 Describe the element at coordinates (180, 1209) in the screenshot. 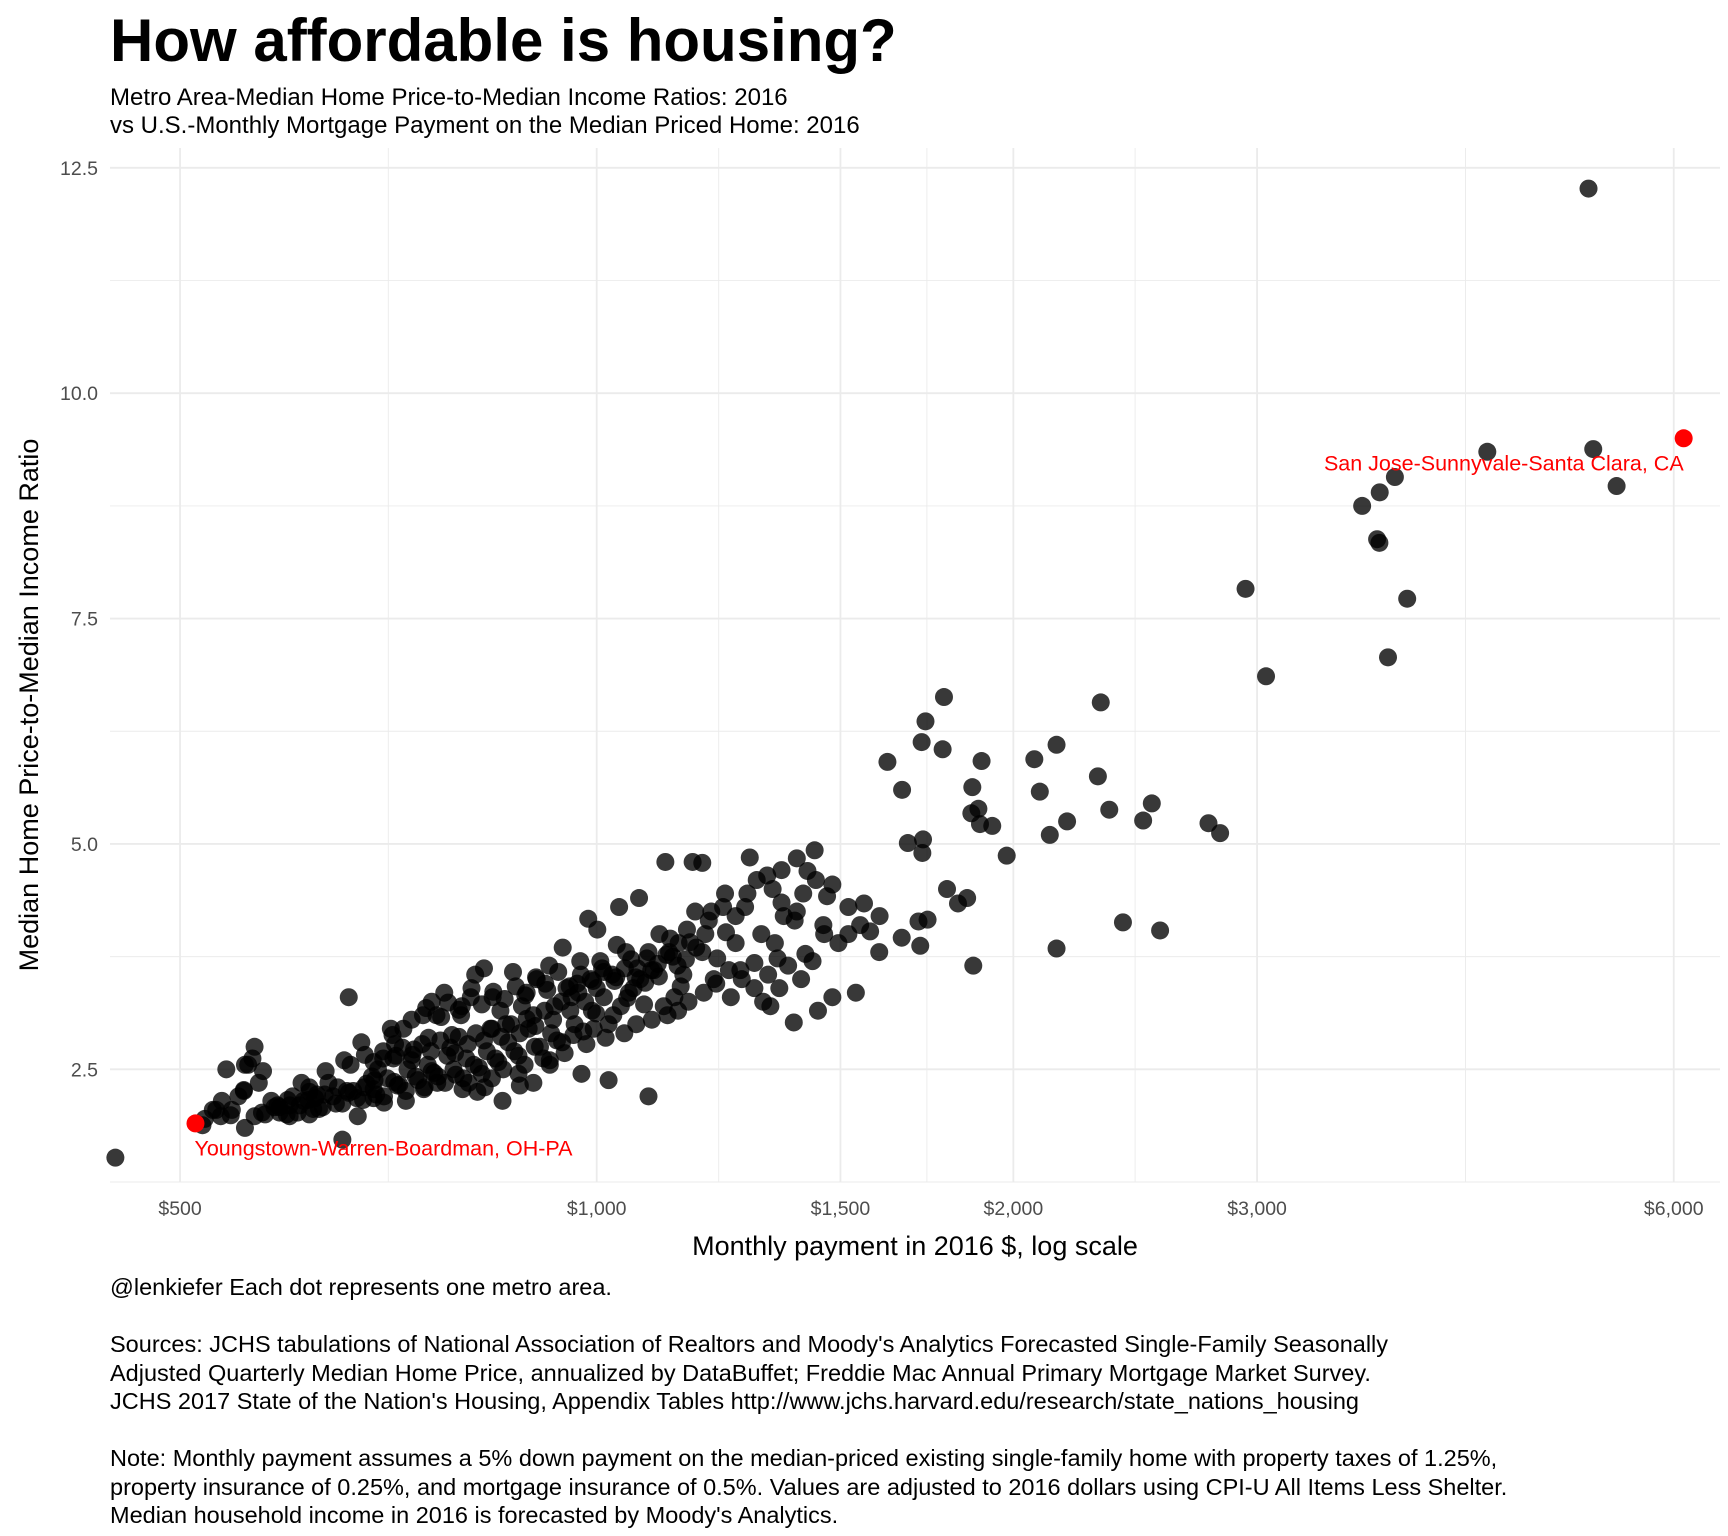

I see `x-tick-label: $500` at that location.